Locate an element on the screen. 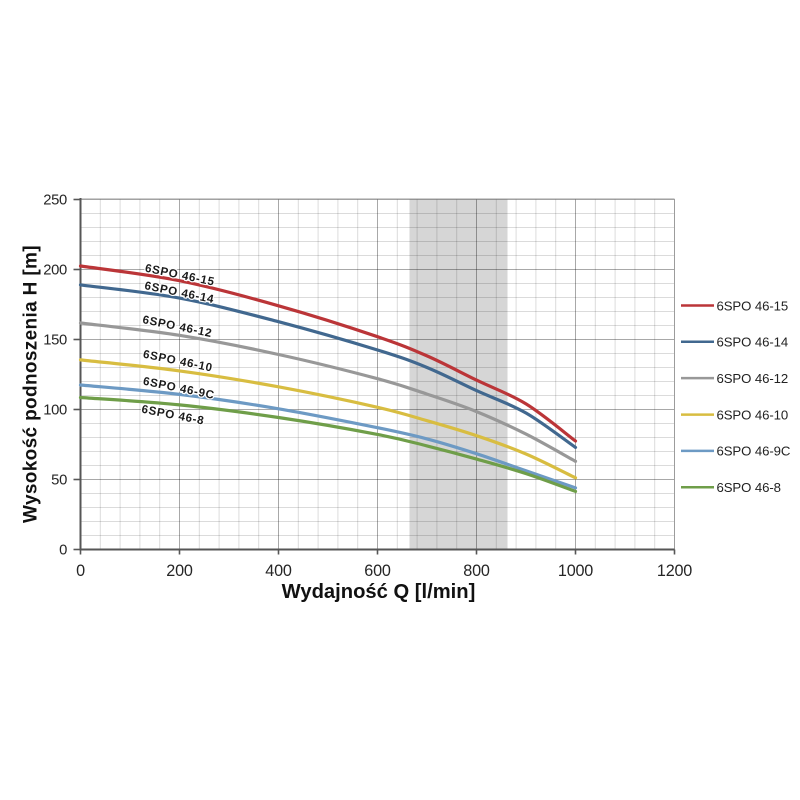 The height and width of the screenshot is (800, 800). svg-text: 800 is located at coordinates (476, 571).